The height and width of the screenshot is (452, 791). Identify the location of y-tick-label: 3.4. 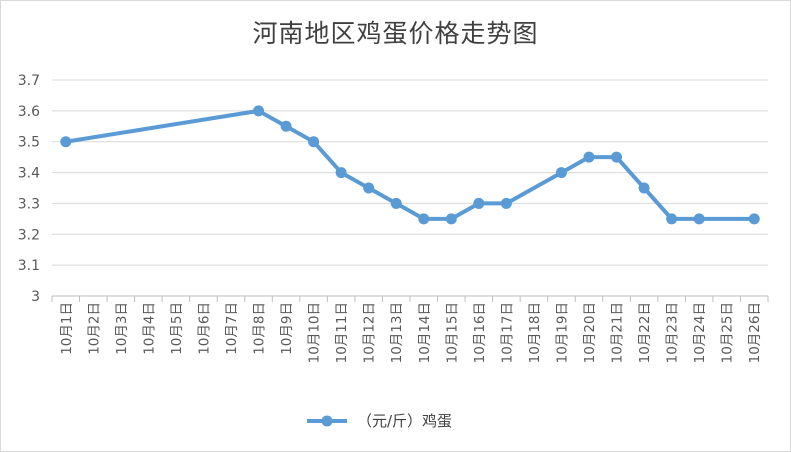
(29, 174).